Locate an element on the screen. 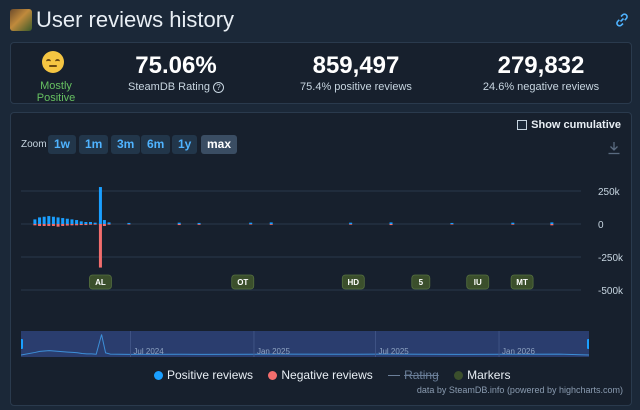 The width and height of the screenshot is (640, 410). navigator-right-handle is located at coordinates (588, 344).